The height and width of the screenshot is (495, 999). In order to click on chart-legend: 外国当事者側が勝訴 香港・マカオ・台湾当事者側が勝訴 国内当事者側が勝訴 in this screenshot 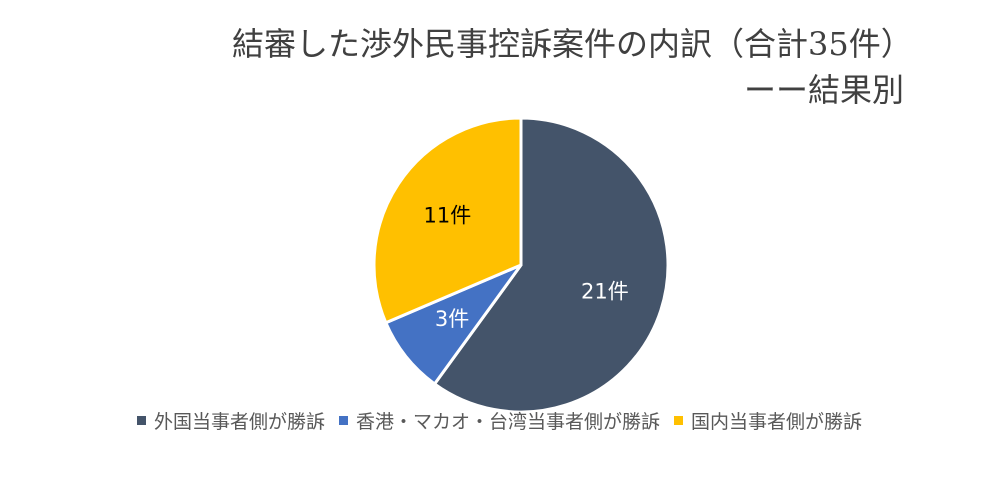, I will do `click(499, 420)`.